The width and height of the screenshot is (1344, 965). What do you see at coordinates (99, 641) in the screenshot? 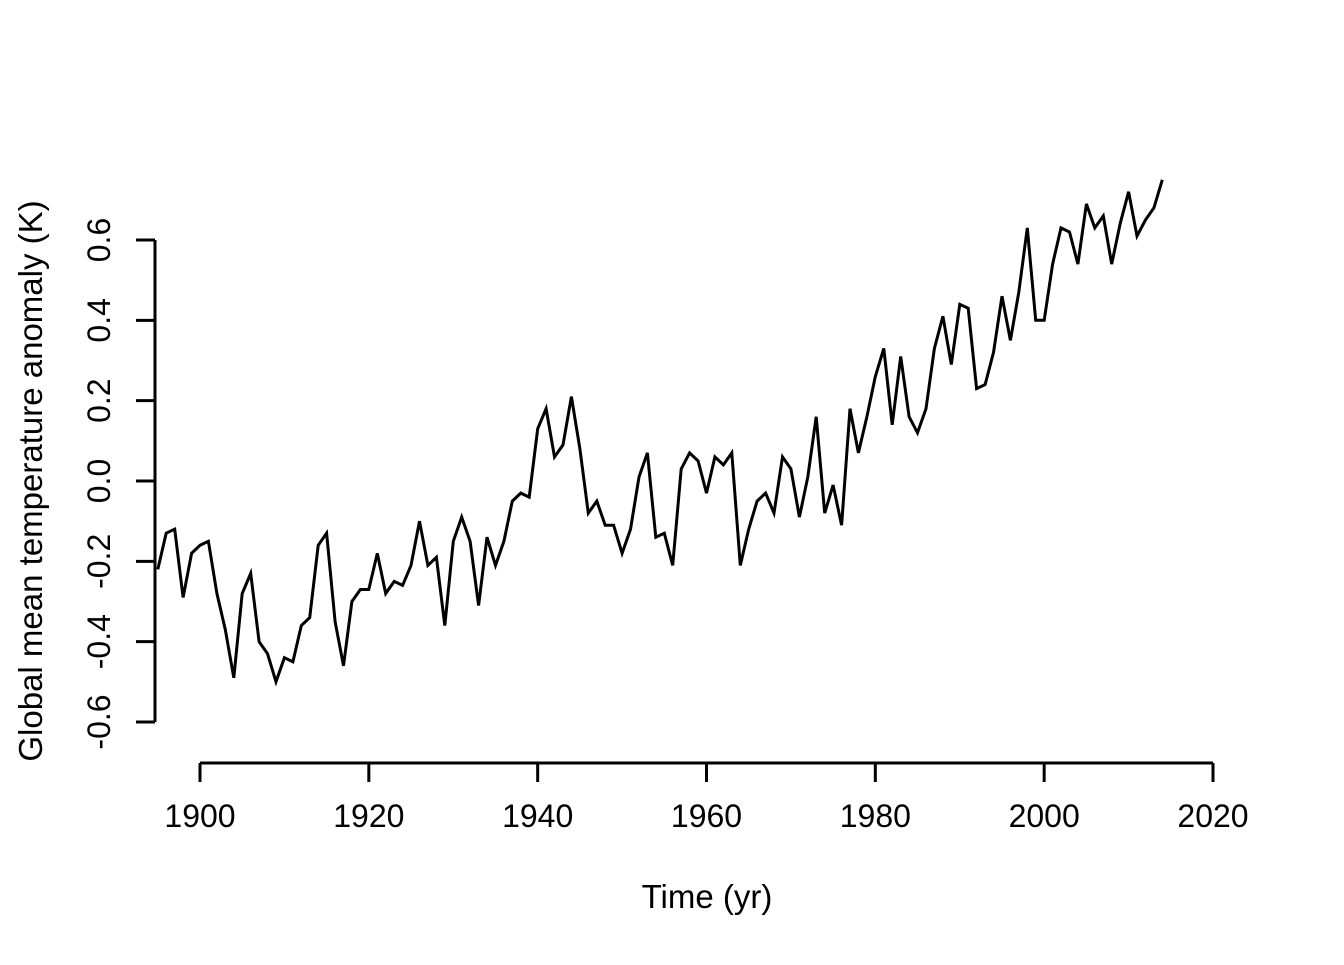
I see `y-tick-label: -0.4` at bounding box center [99, 641].